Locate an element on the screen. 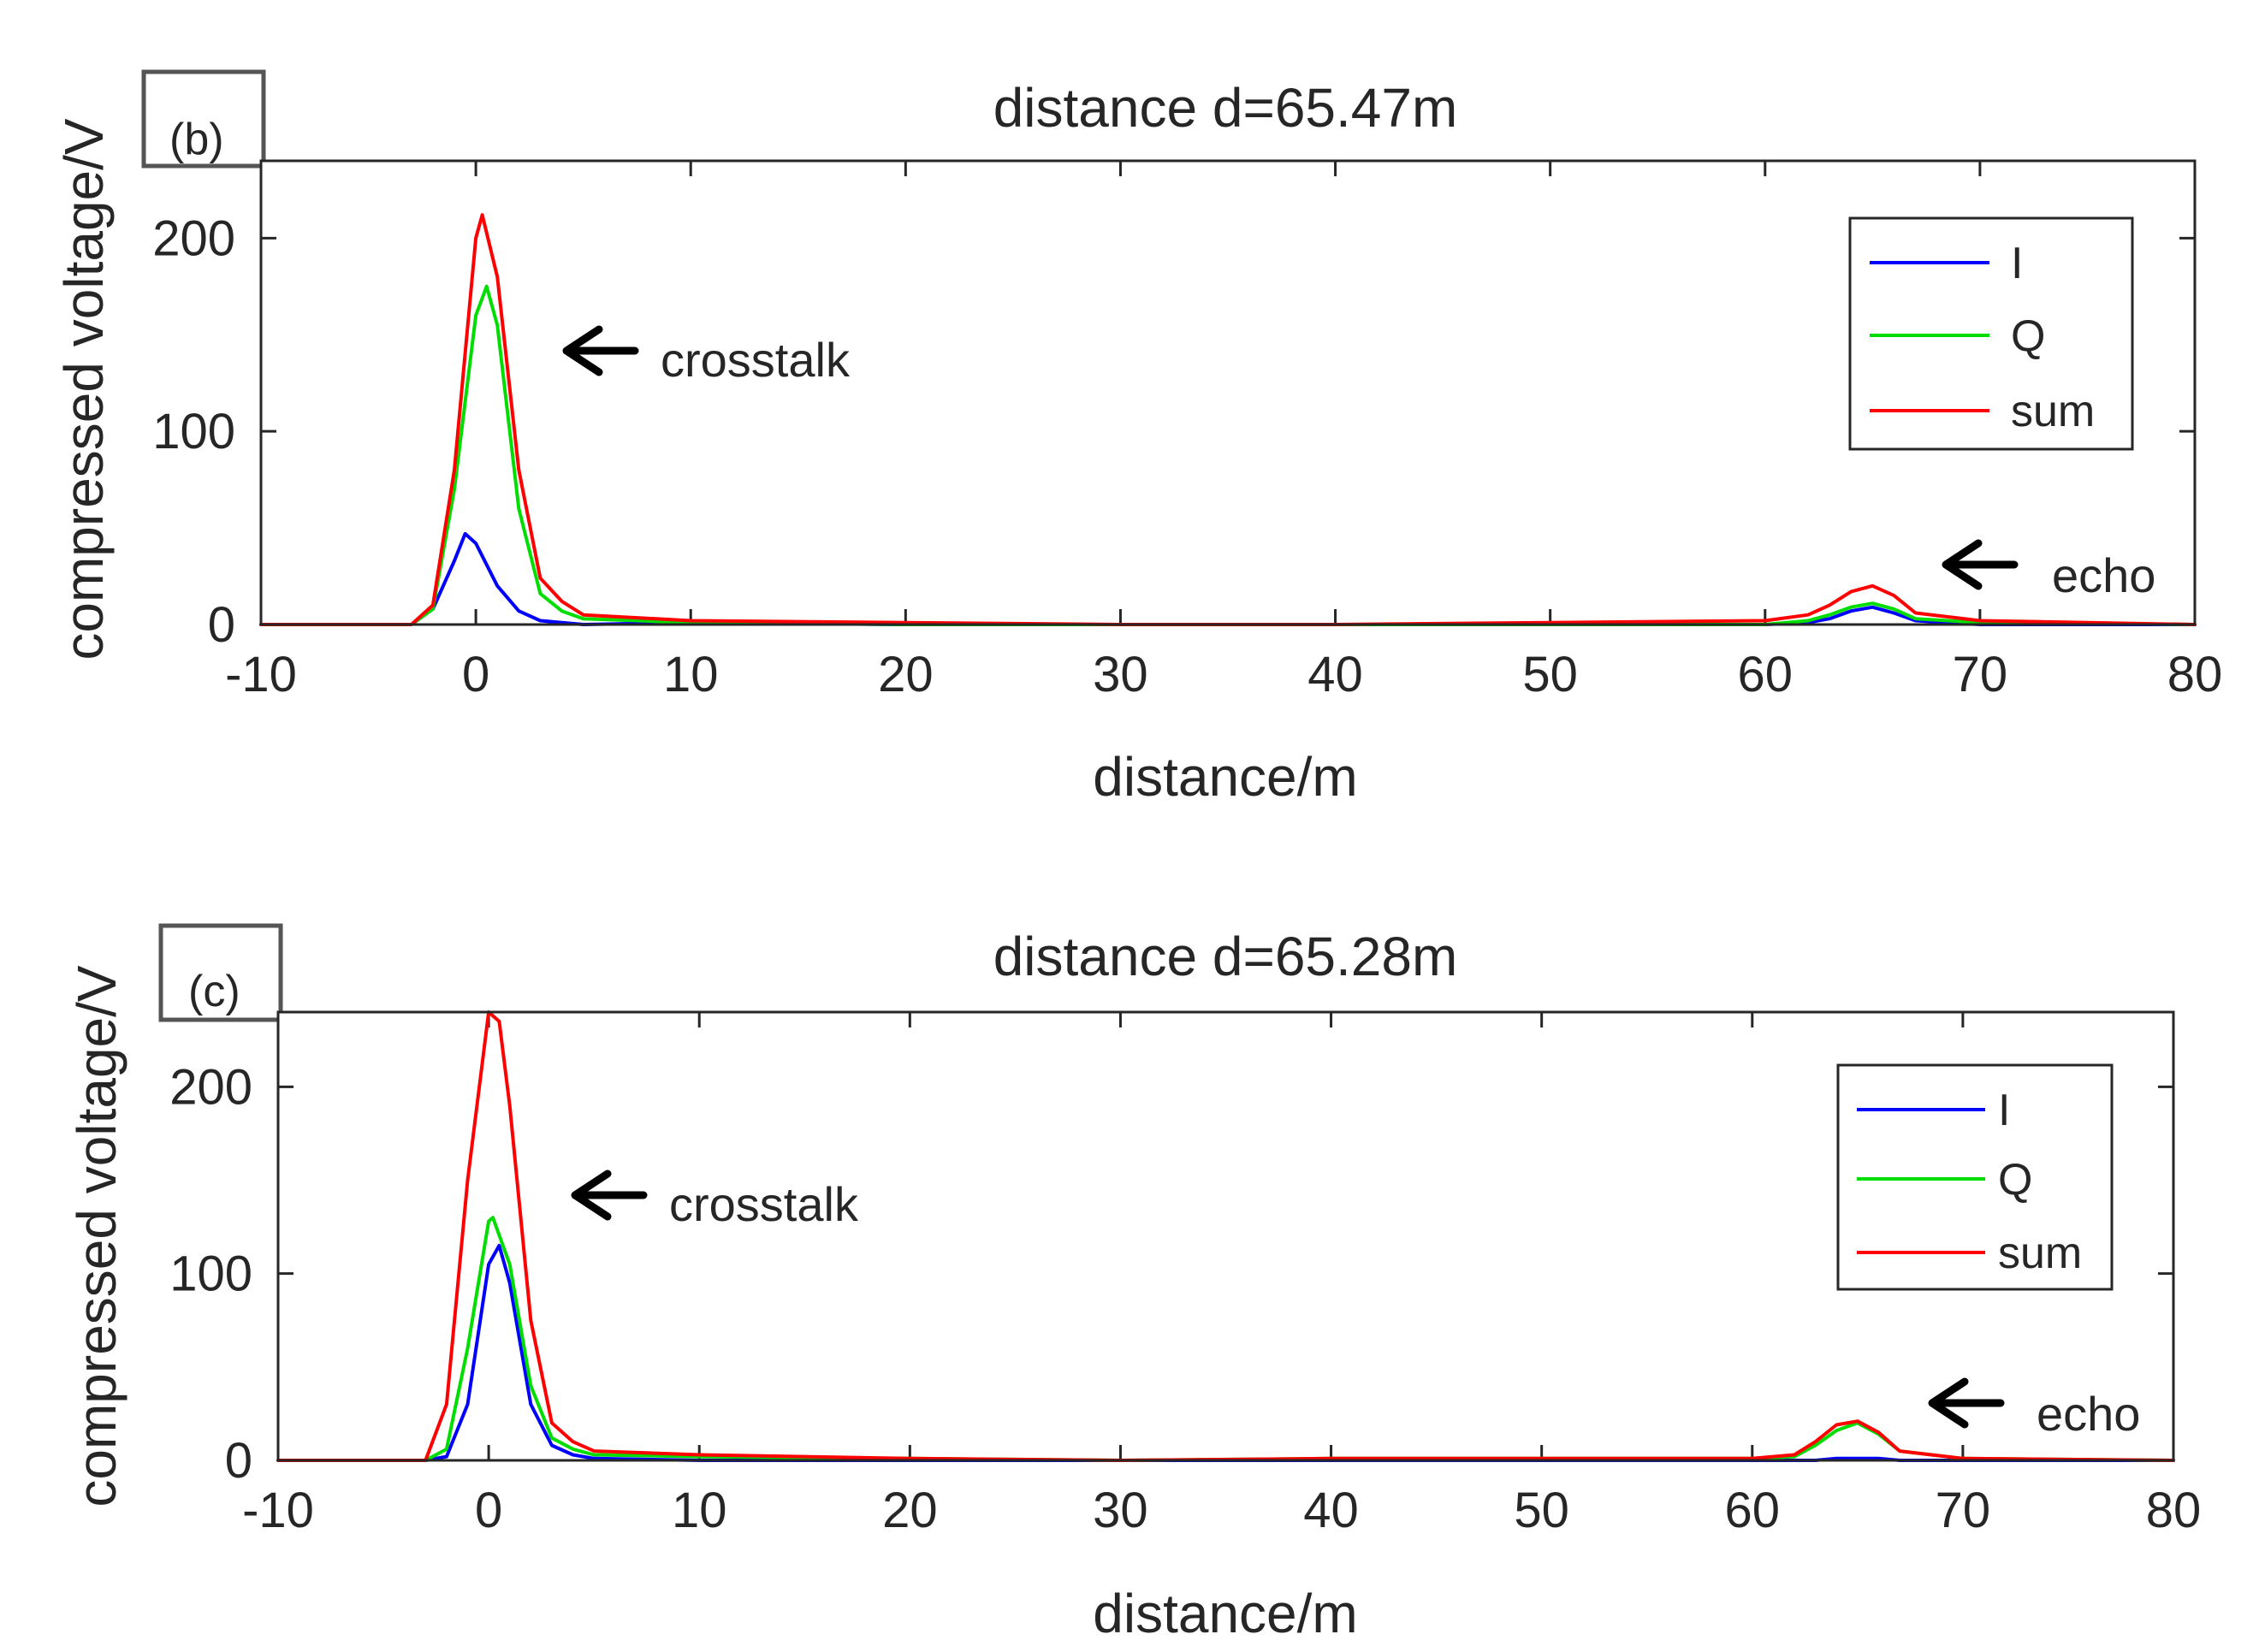  panel-label: (c) is located at coordinates (214, 992).